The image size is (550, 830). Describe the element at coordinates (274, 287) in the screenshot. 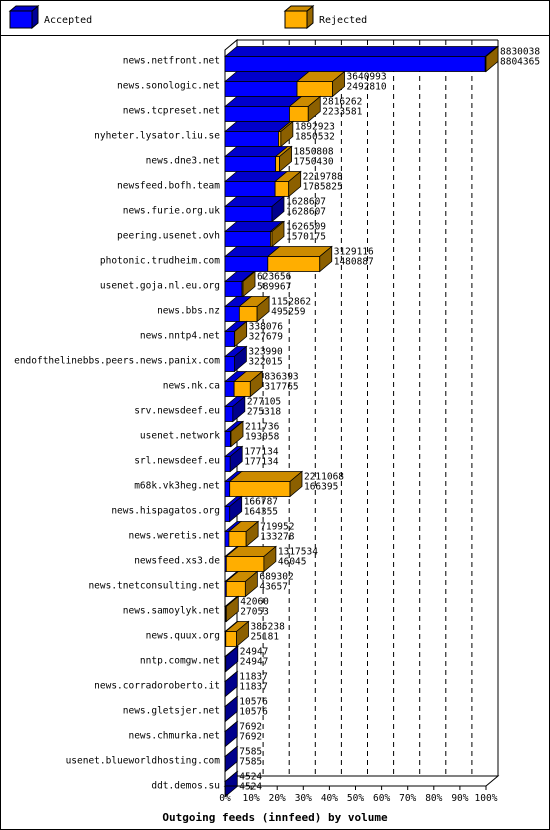

I see `value-label-accepted: 589967` at that location.